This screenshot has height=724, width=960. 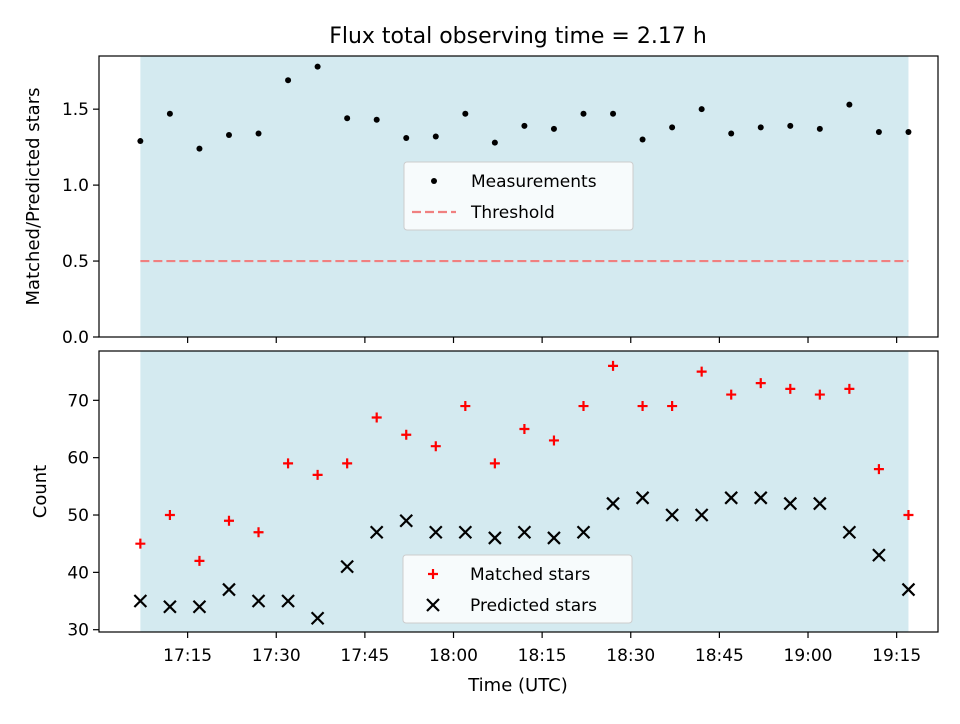 I want to click on top-y-tick-label: 1.5, so click(x=75, y=110).